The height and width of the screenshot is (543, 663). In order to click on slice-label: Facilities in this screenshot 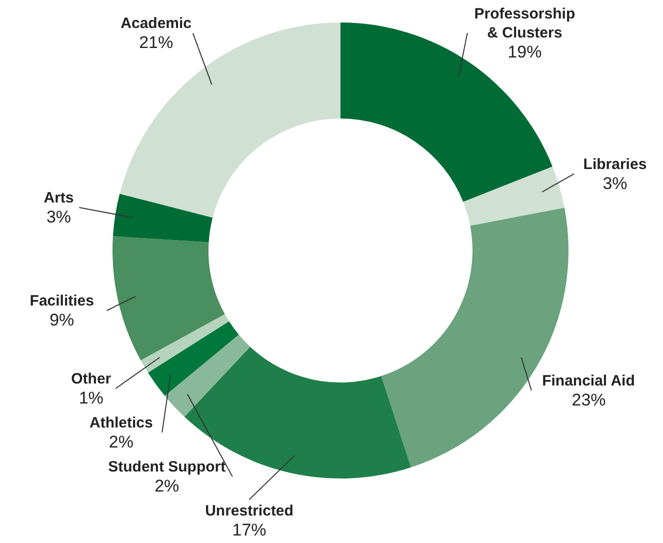, I will do `click(62, 301)`.